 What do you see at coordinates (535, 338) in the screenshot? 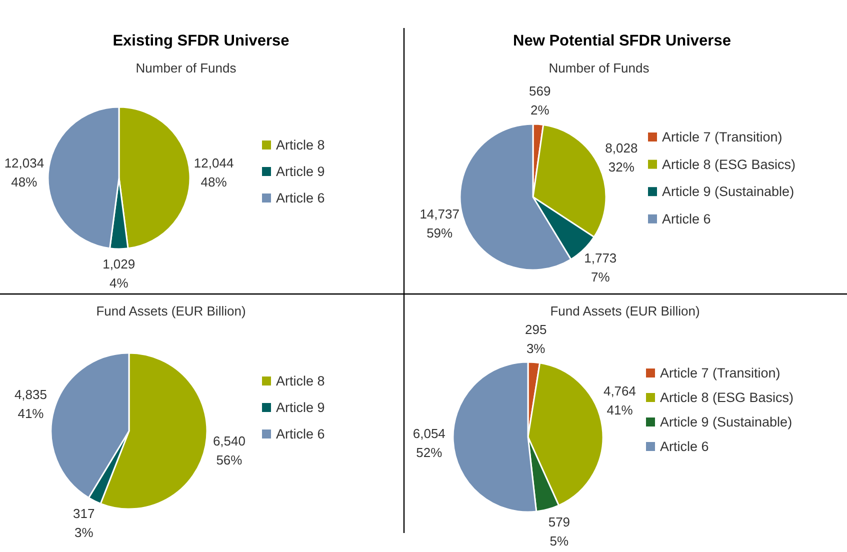
I see `data-label: 295 3%` at bounding box center [535, 338].